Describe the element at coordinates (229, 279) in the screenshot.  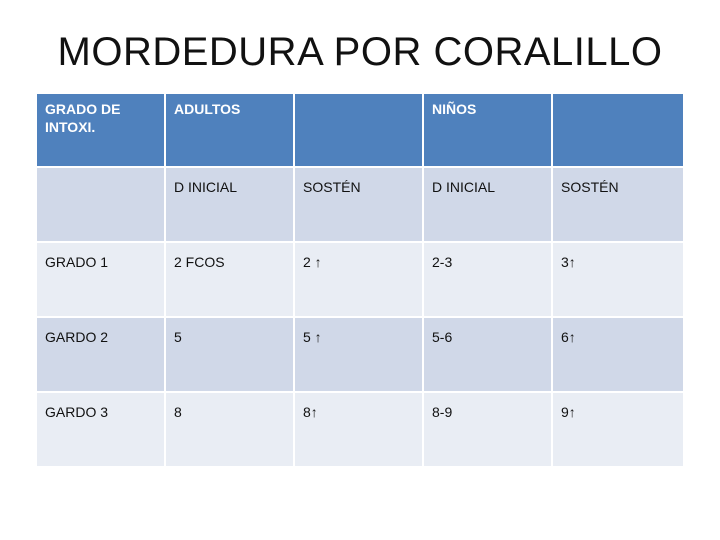
I see `table-cell: 2 FCOS` at that location.